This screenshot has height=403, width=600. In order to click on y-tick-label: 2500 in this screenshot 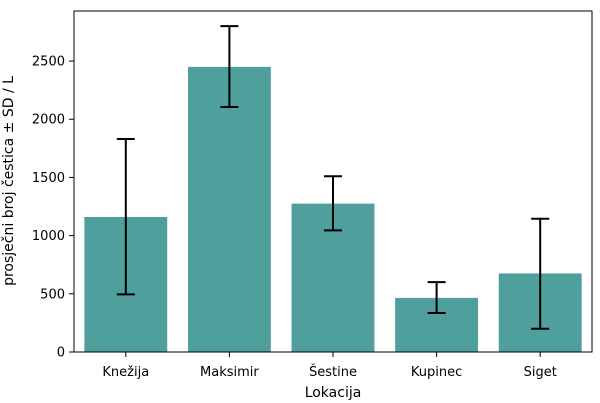, I will do `click(48, 62)`.